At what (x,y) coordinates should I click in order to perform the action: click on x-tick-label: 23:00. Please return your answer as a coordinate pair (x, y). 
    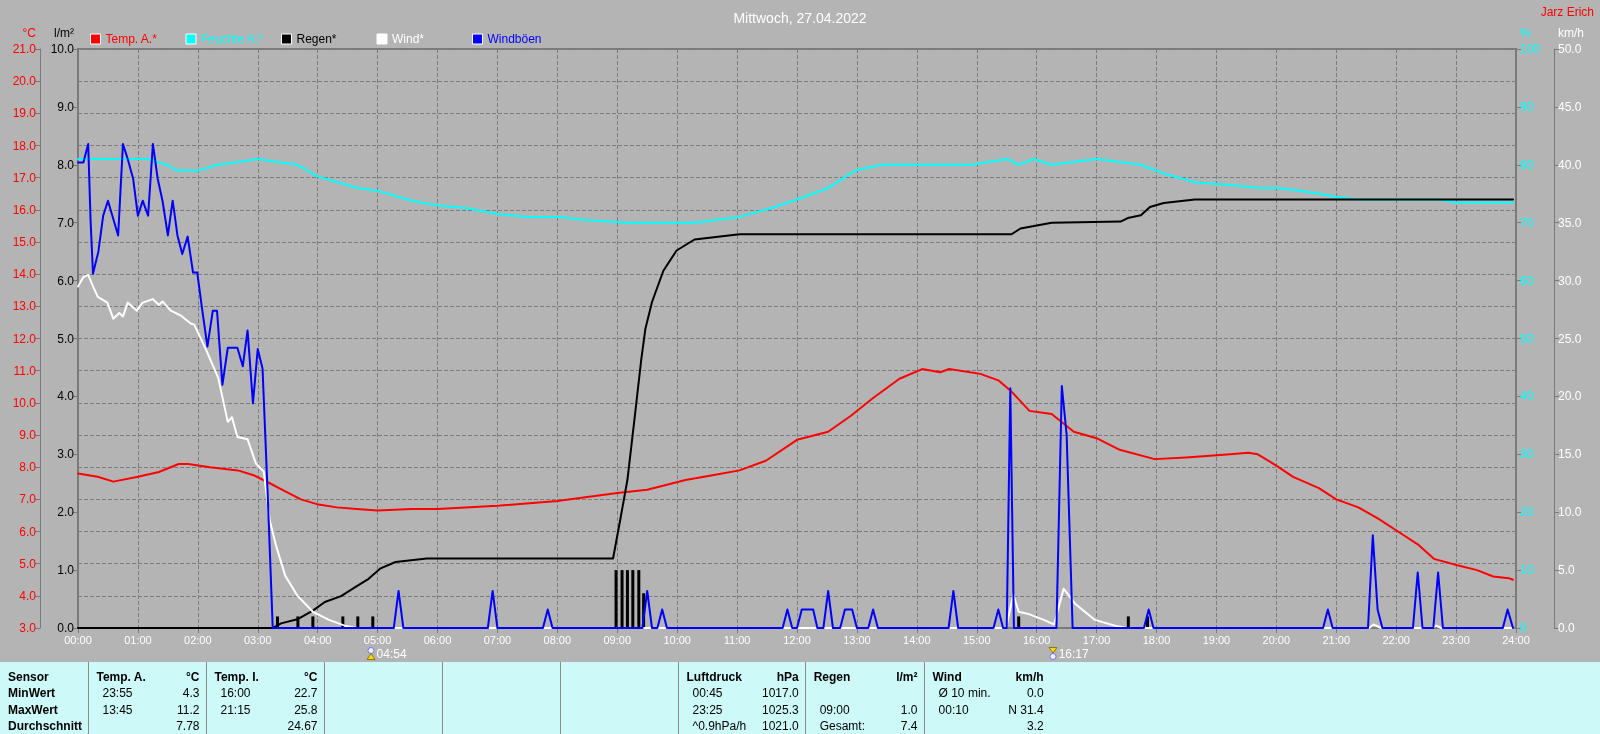
    Looking at the image, I should click on (1456, 639).